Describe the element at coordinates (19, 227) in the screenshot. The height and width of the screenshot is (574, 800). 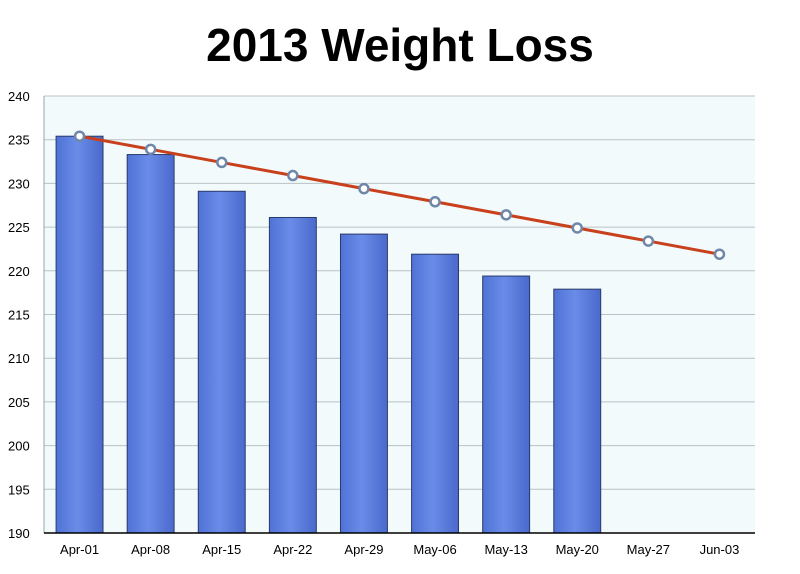
I see `y-tick-label: 225` at that location.